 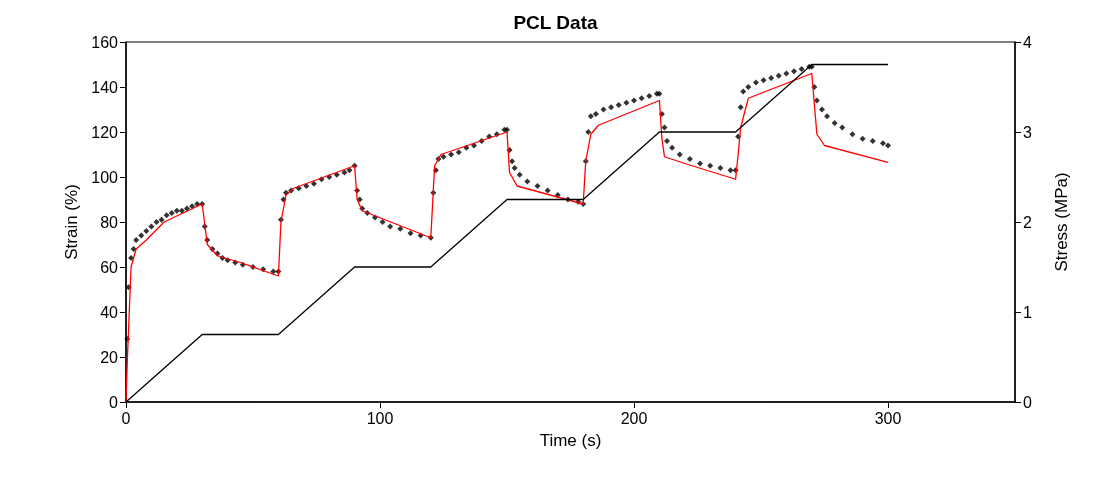 What do you see at coordinates (1061, 222) in the screenshot?
I see `y2-axis-title: Stress (MPa)` at bounding box center [1061, 222].